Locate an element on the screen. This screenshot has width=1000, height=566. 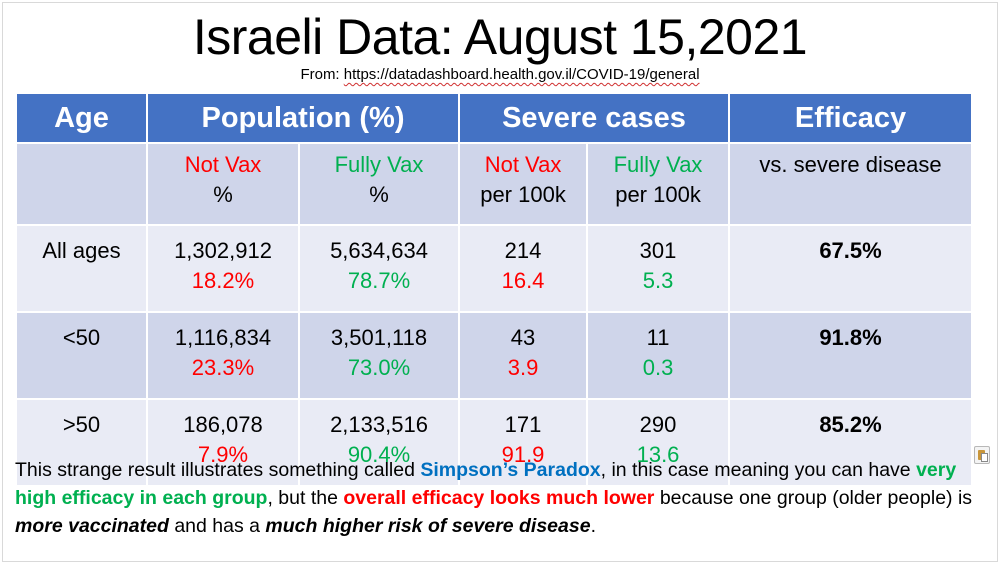
cell-sev-fully-vax: 290 13.6 is located at coordinates (658, 442).